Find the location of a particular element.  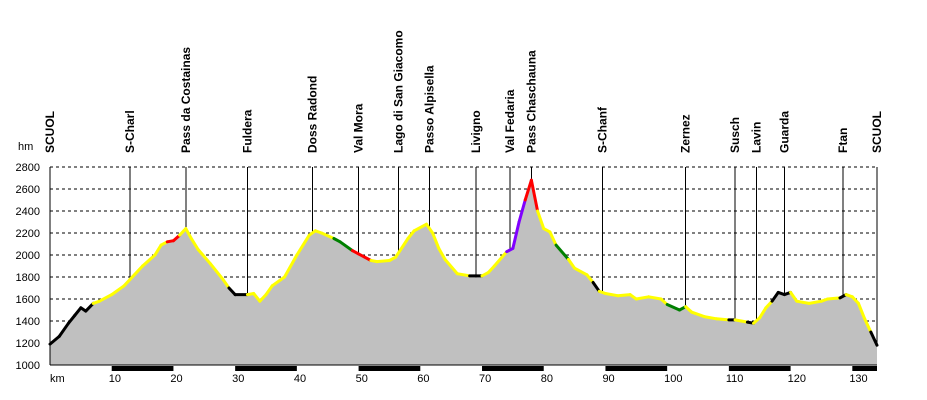

x-tick-label: 70 is located at coordinates (485, 379).